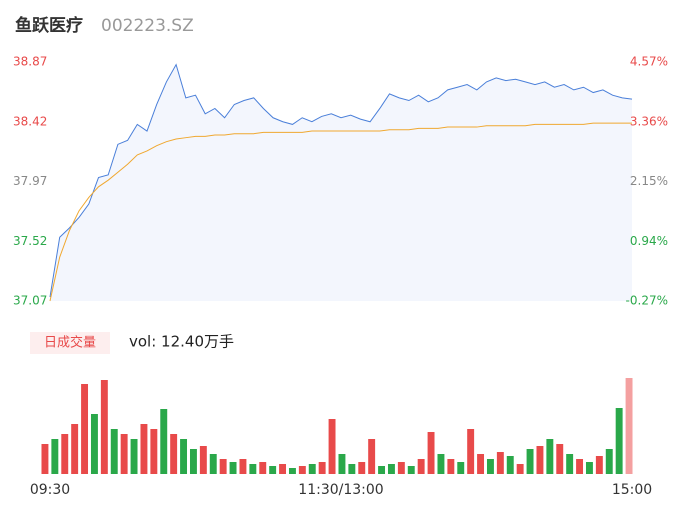 This screenshot has height=528, width=686. Describe the element at coordinates (50, 490) in the screenshot. I see `x-tick-label: 09:30` at that location.